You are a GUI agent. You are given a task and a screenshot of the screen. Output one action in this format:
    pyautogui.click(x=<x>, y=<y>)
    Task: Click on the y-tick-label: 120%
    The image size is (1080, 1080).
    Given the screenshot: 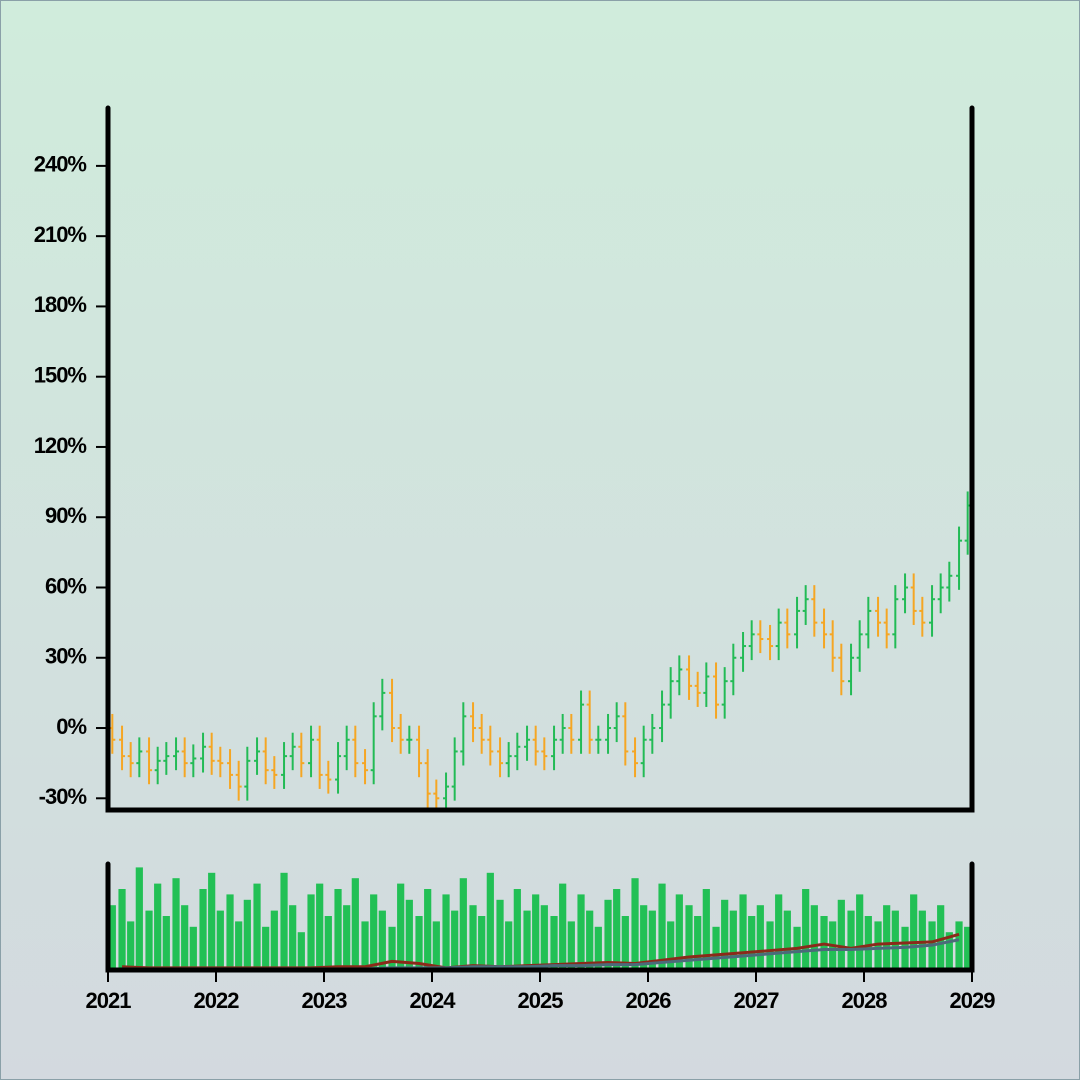 What is the action you would take?
    pyautogui.click(x=60, y=445)
    